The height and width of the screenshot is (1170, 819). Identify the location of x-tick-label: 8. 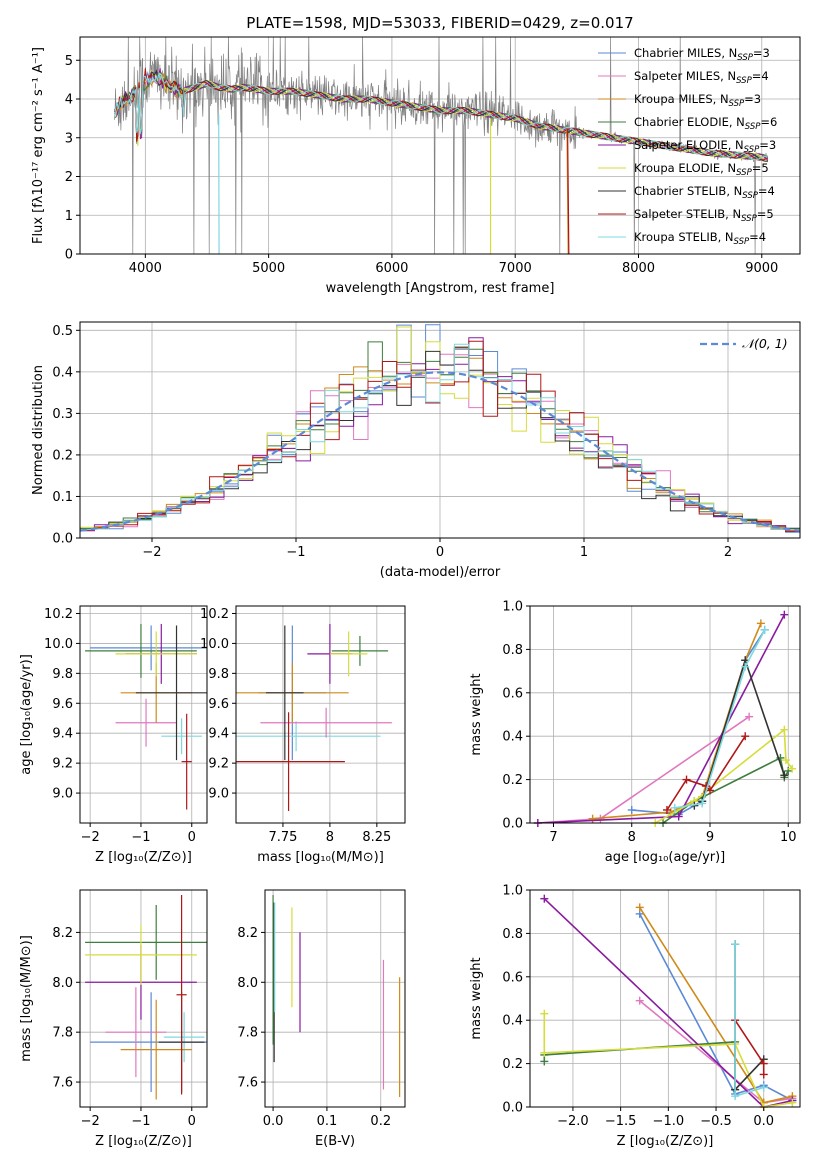
(330, 837).